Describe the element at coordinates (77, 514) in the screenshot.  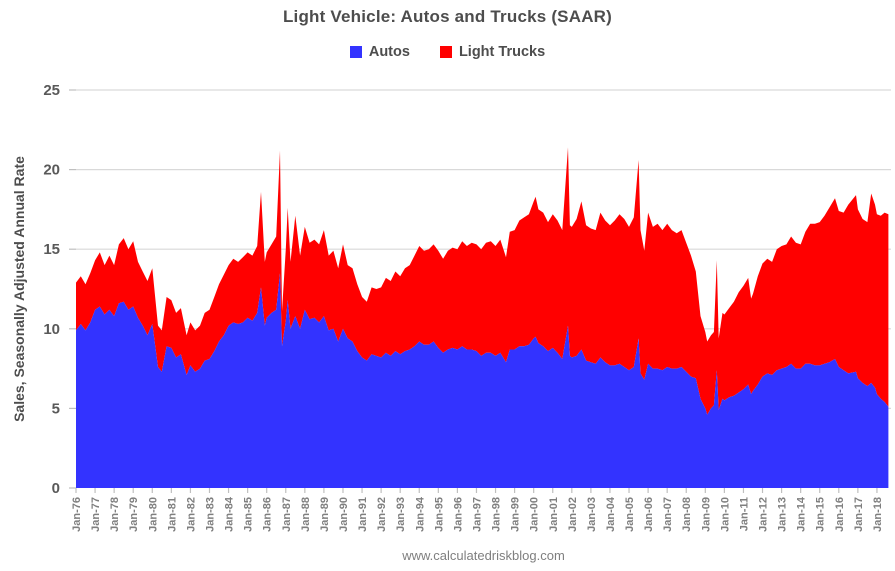
I see `x-tick-label: Jan-76` at that location.